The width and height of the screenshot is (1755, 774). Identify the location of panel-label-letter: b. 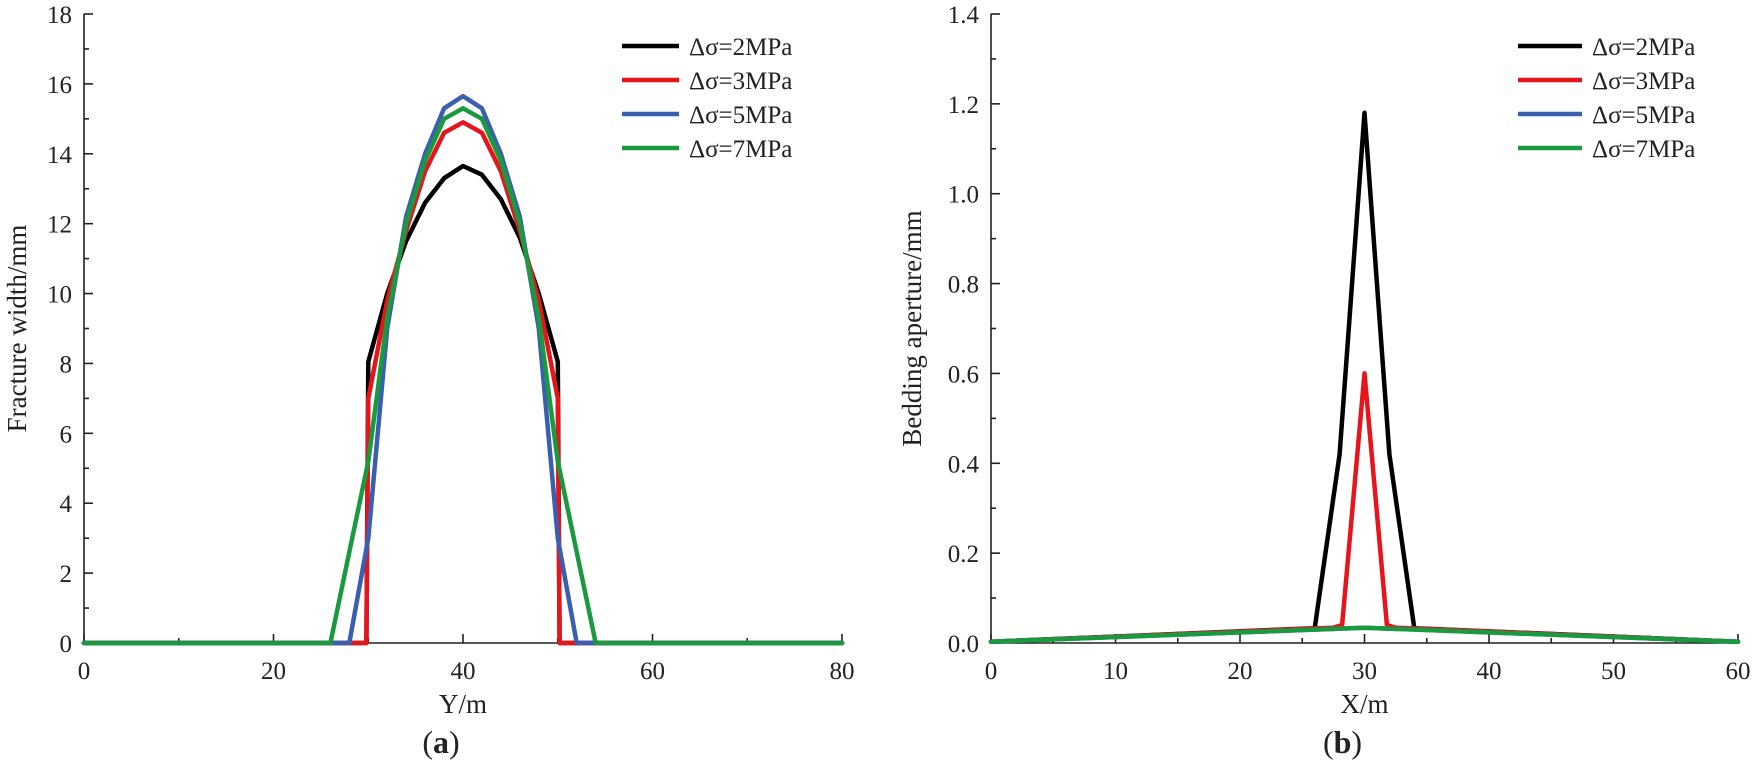
(1343, 742).